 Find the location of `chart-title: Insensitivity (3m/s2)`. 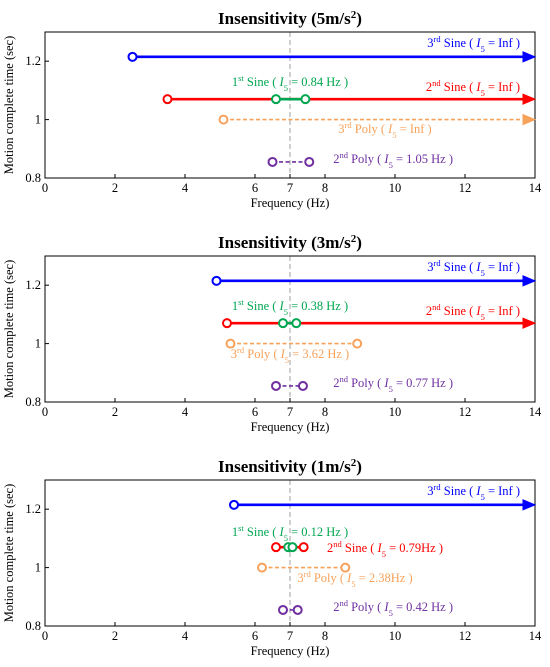

chart-title: Insensitivity (3m/s2) is located at coordinates (290, 242).